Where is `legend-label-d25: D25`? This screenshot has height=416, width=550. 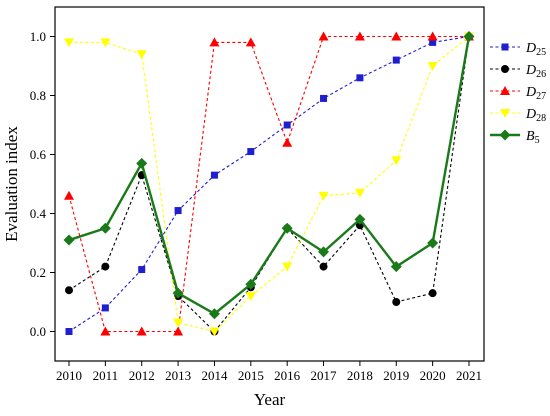 legend-label-d25: D25 is located at coordinates (535, 49).